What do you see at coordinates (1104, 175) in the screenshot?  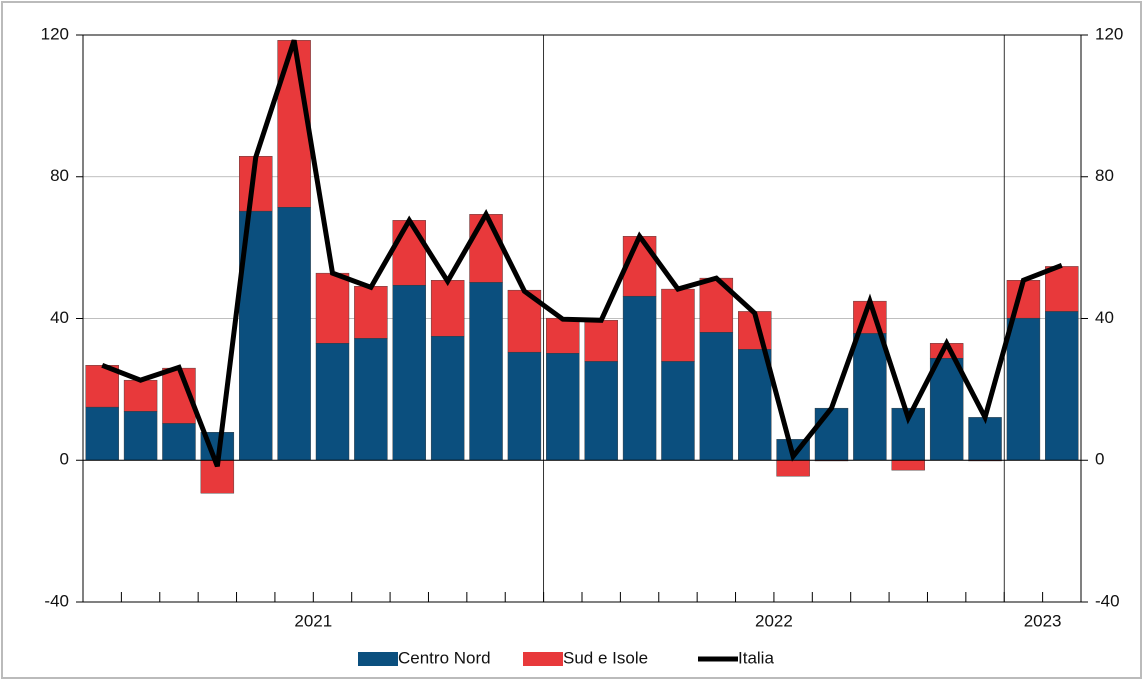 I see `y2-tick-label: 80` at bounding box center [1104, 175].